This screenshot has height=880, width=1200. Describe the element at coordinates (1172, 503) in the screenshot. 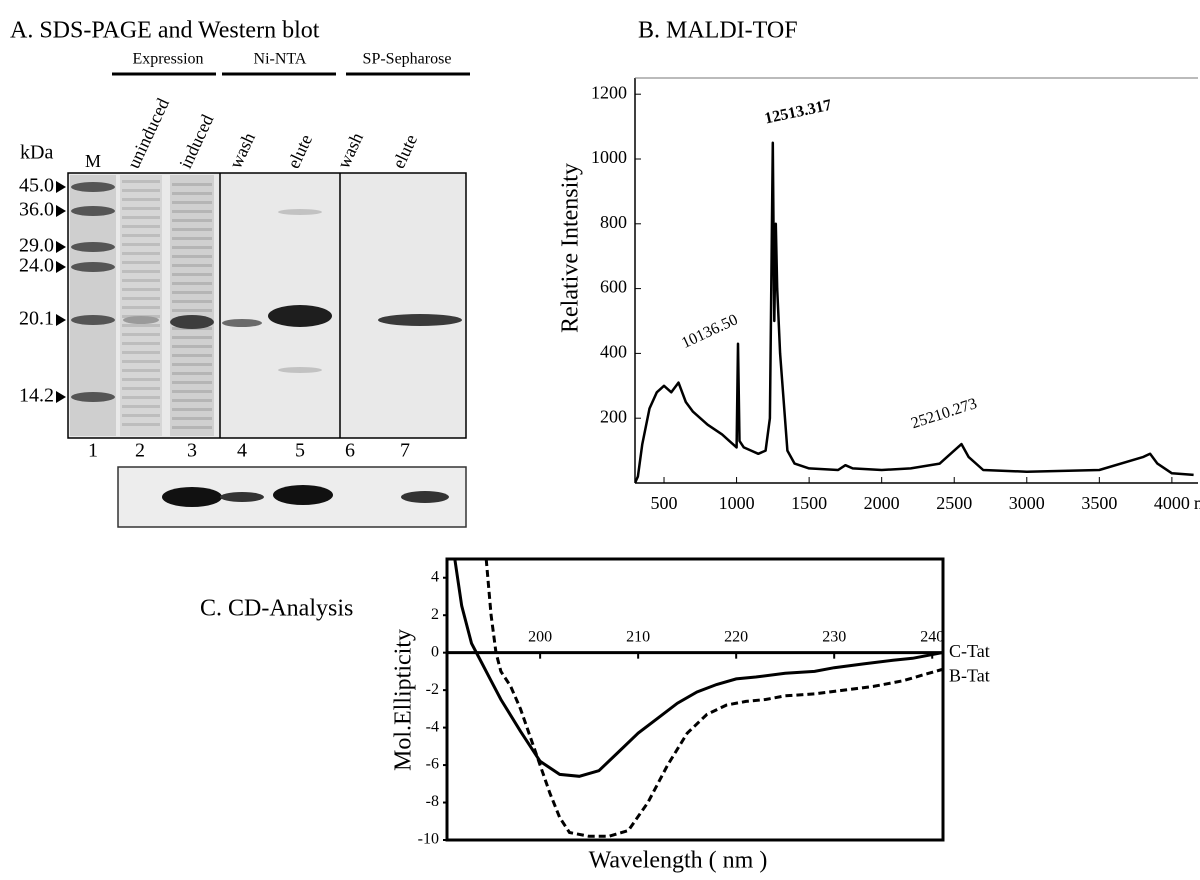

I see `x-tick-label: 4000` at that location.